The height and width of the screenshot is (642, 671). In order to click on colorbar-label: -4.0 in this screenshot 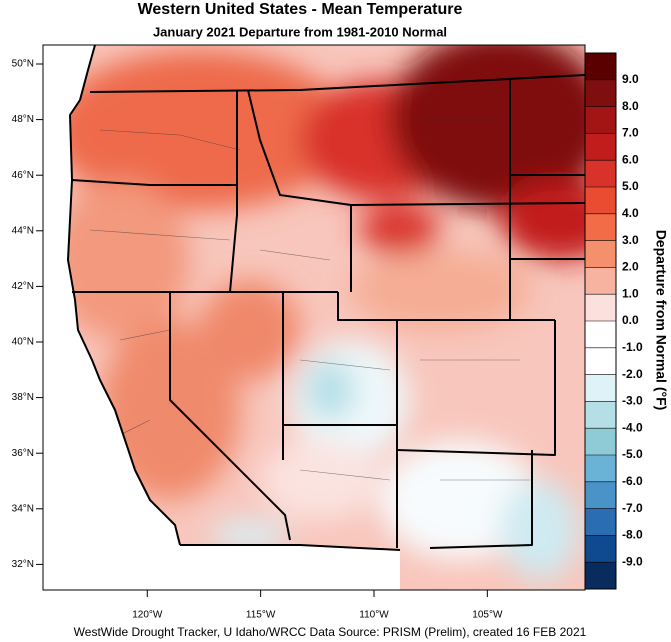, I will do `click(632, 427)`.